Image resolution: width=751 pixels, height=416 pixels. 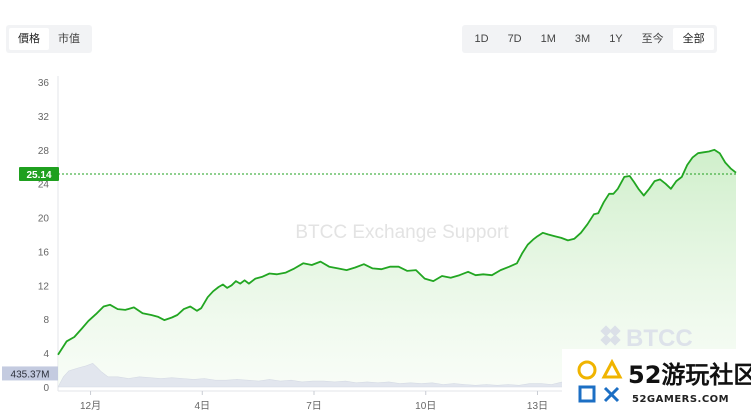 I want to click on range-all: 全部, so click(x=694, y=39).